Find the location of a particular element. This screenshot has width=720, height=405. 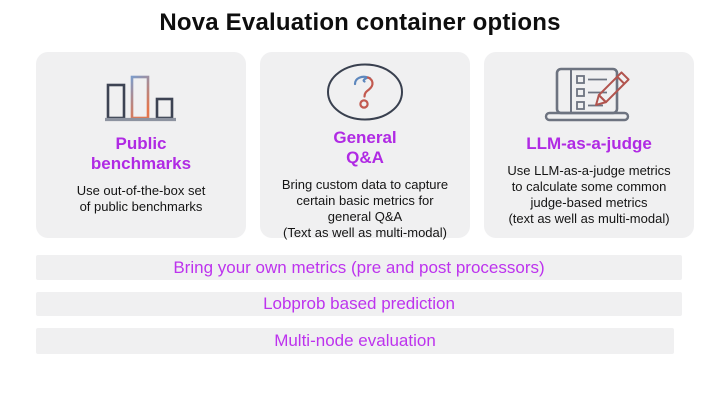

card-title: General Q&A is located at coordinates (365, 148).